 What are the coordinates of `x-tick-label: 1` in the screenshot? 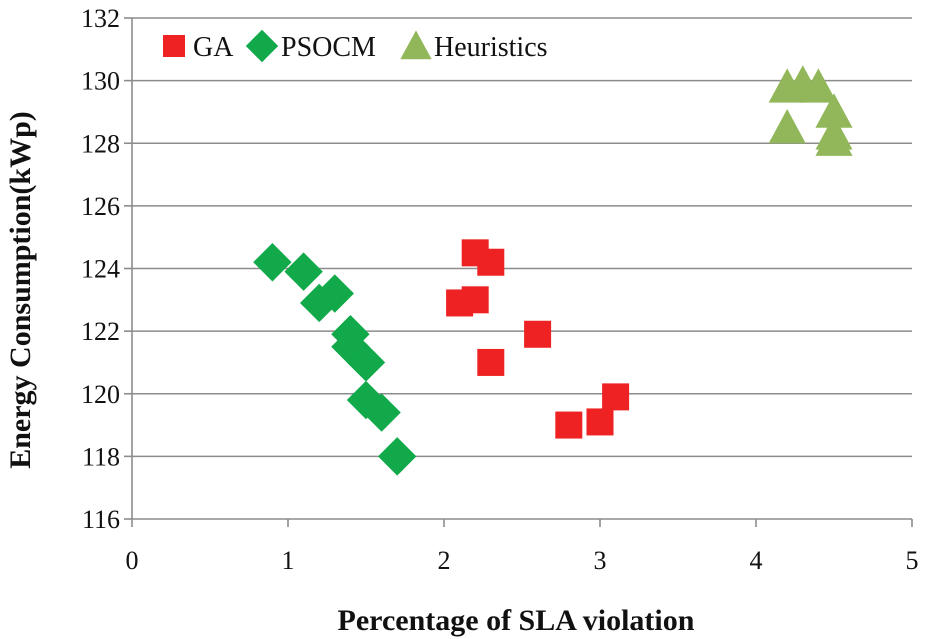 It's located at (288, 560).